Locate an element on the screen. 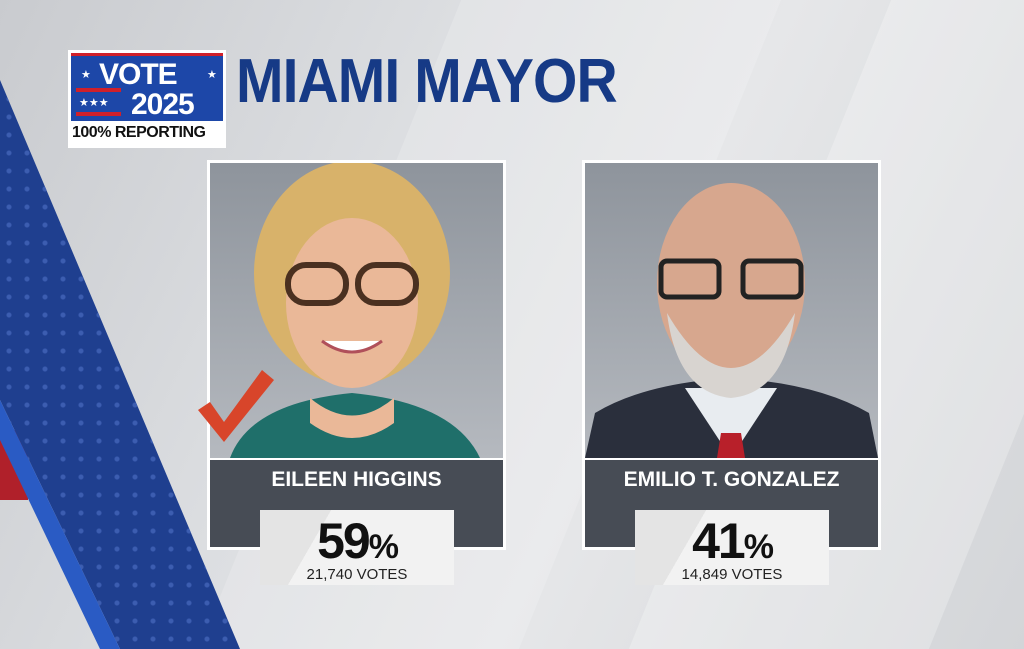 This screenshot has height=649, width=1024. reporting-status: 100% REPORTING is located at coordinates (139, 132).